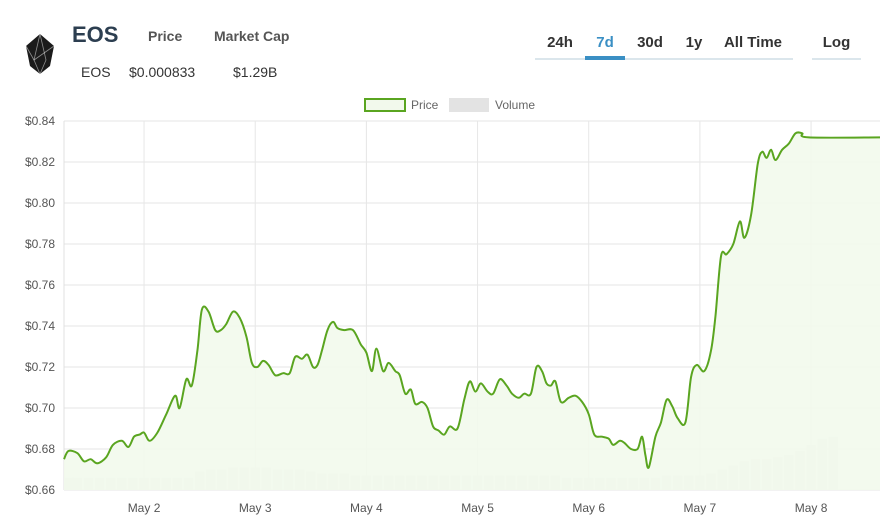 The image size is (880, 519). I want to click on y-tick-label: $0.68, so click(40, 449).